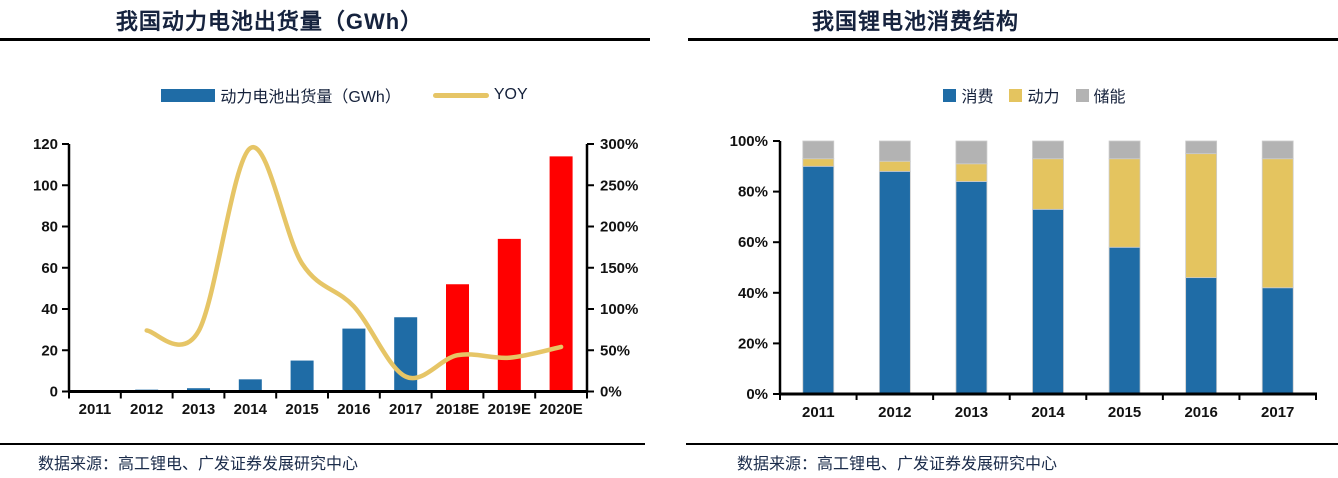 The image size is (1338, 478). What do you see at coordinates (250, 385) in the screenshot?
I see `bar-2014` at bounding box center [250, 385].